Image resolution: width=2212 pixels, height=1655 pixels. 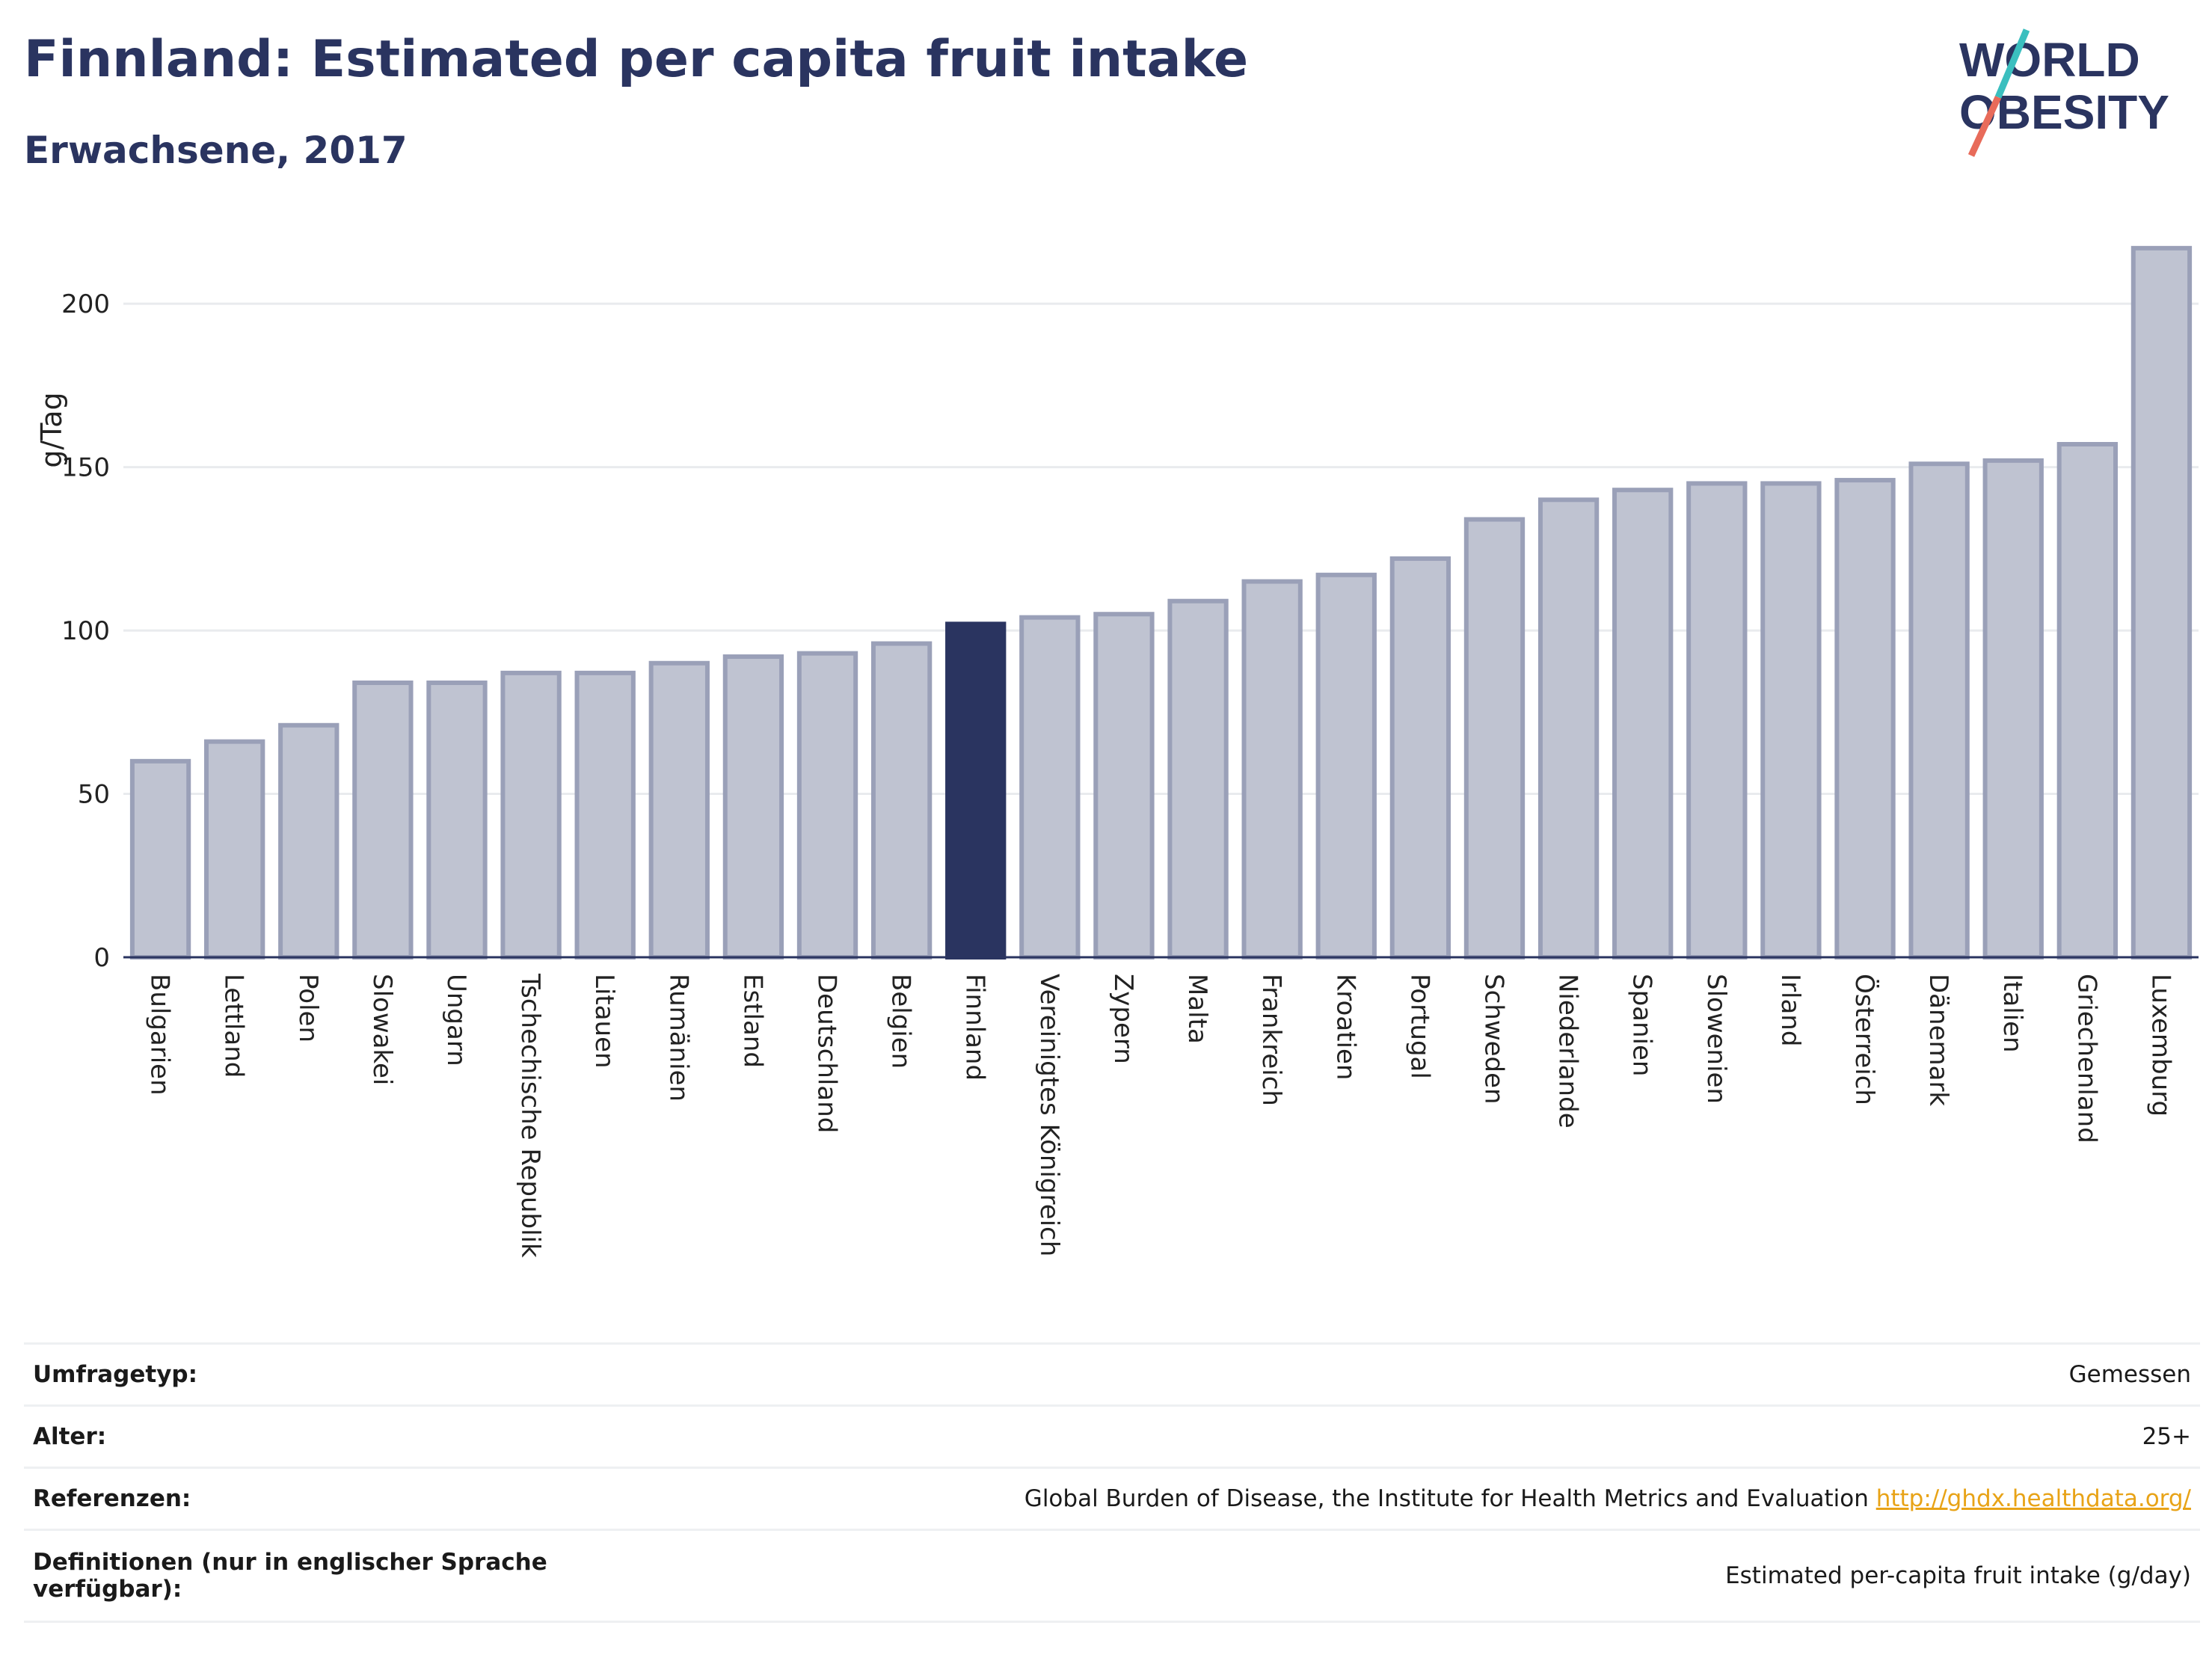 I want to click on x-tick-label: Portugal, so click(x=1419, y=1026).